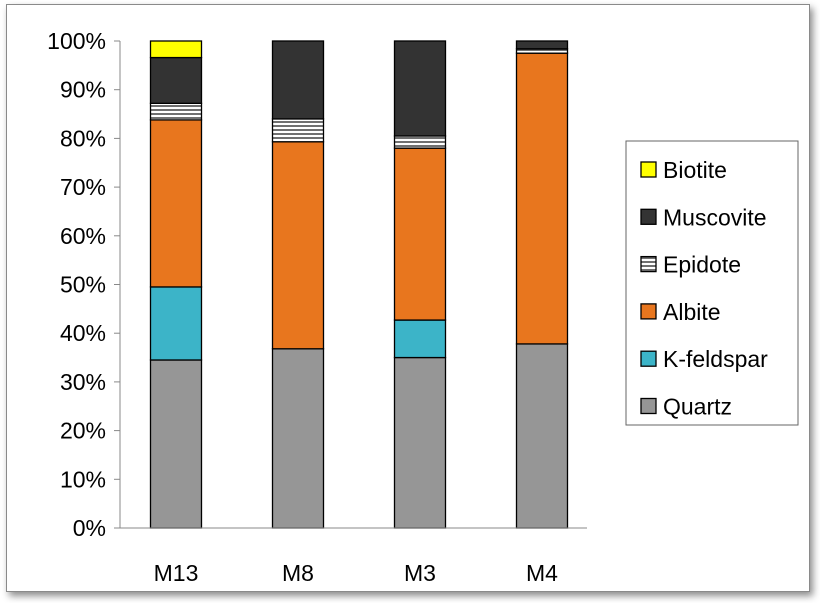  What do you see at coordinates (298, 130) in the screenshot?
I see `bar-segment-epidote-m8` at bounding box center [298, 130].